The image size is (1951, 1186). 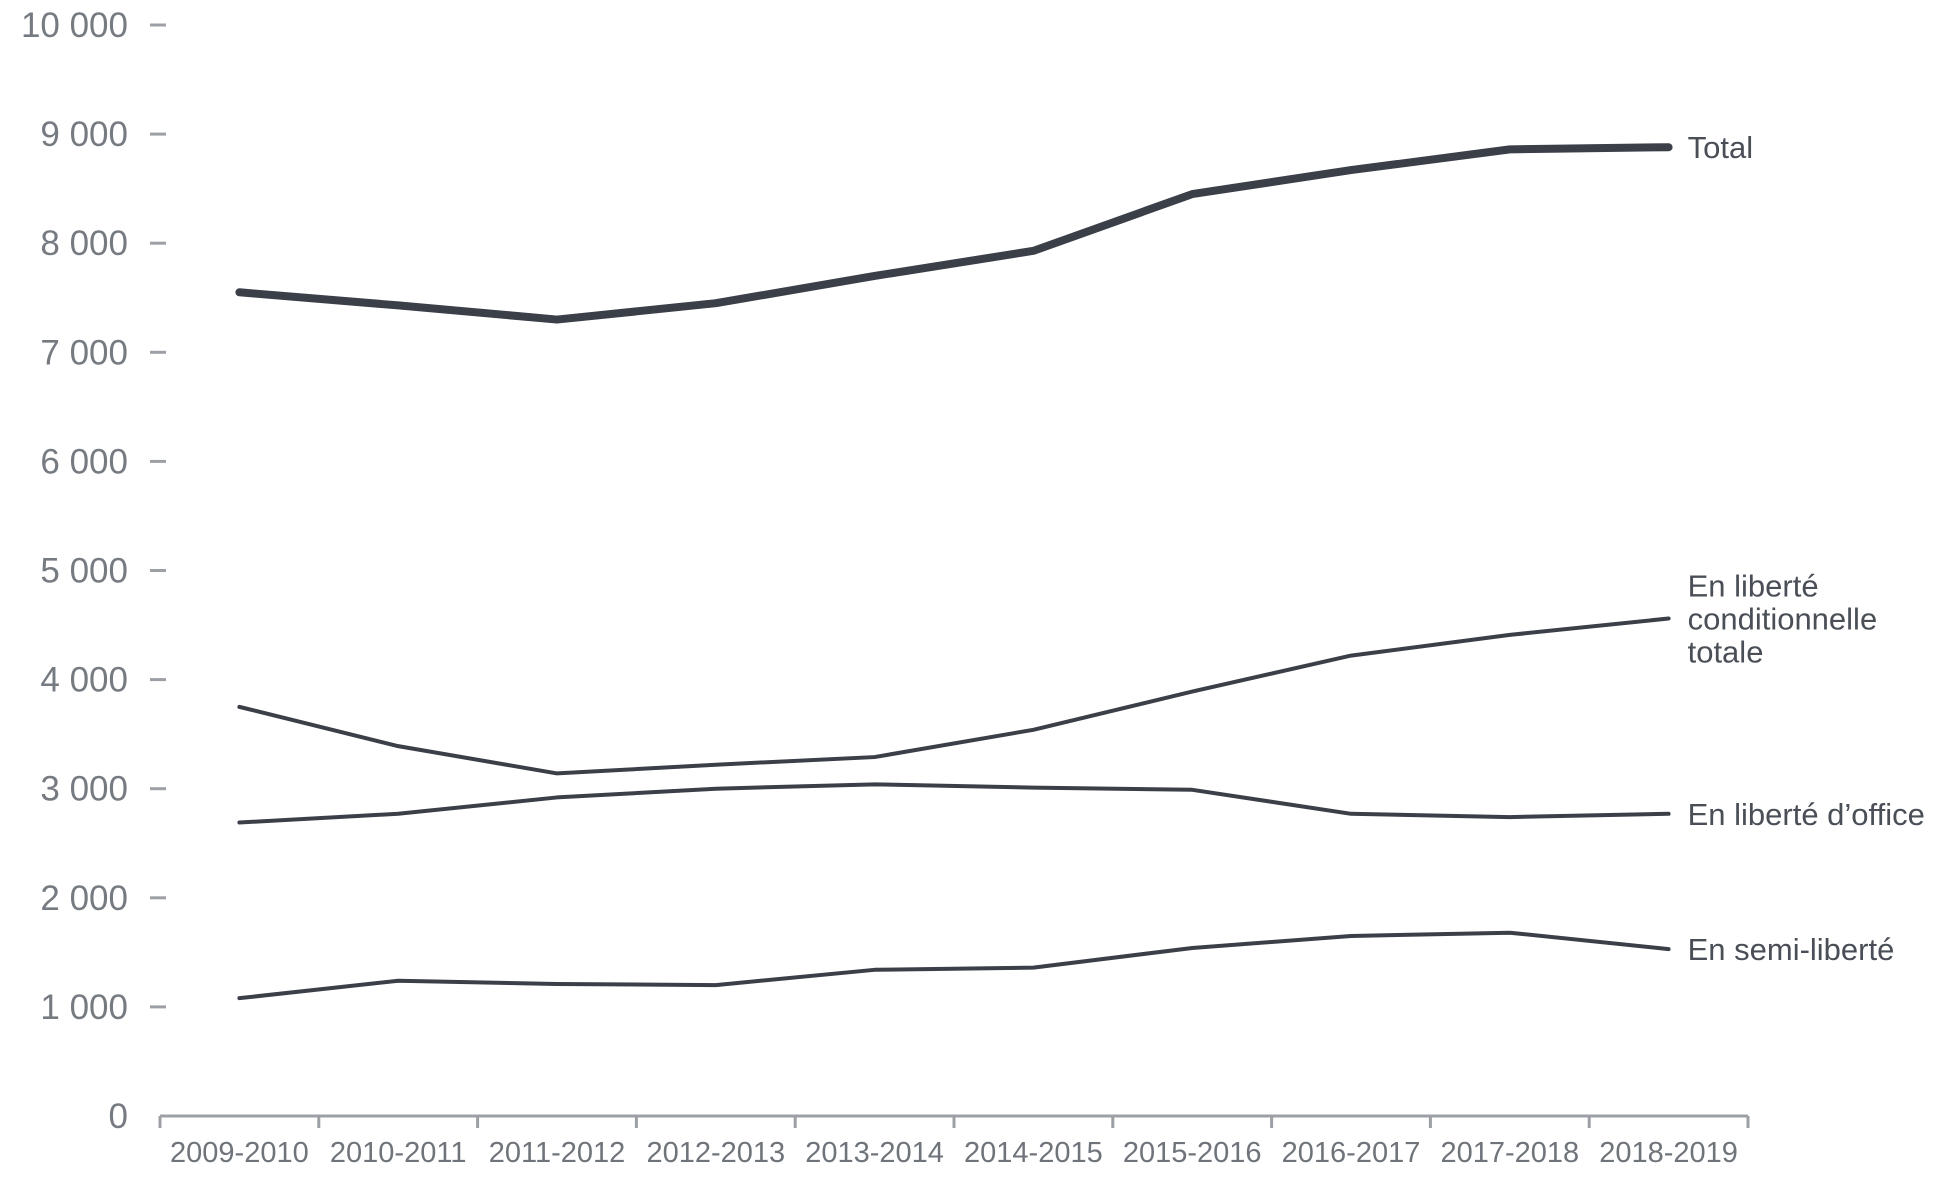 I want to click on series-label-conditionnelle: En liberté conditionnelle totale, so click(x=1783, y=619).